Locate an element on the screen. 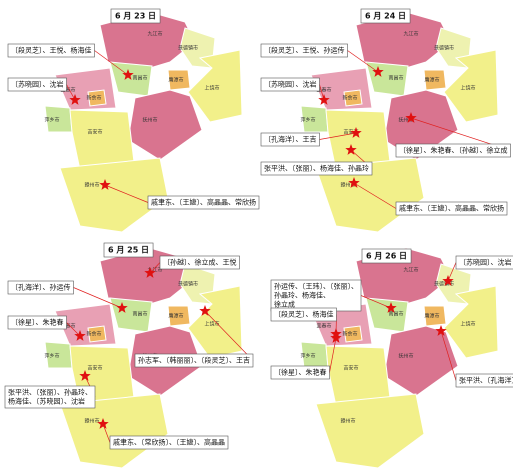 Image resolution: width=513 pixels, height=472 pixels. note-text: 〔徐星〕、朱艳春 is located at coordinates (300, 372).